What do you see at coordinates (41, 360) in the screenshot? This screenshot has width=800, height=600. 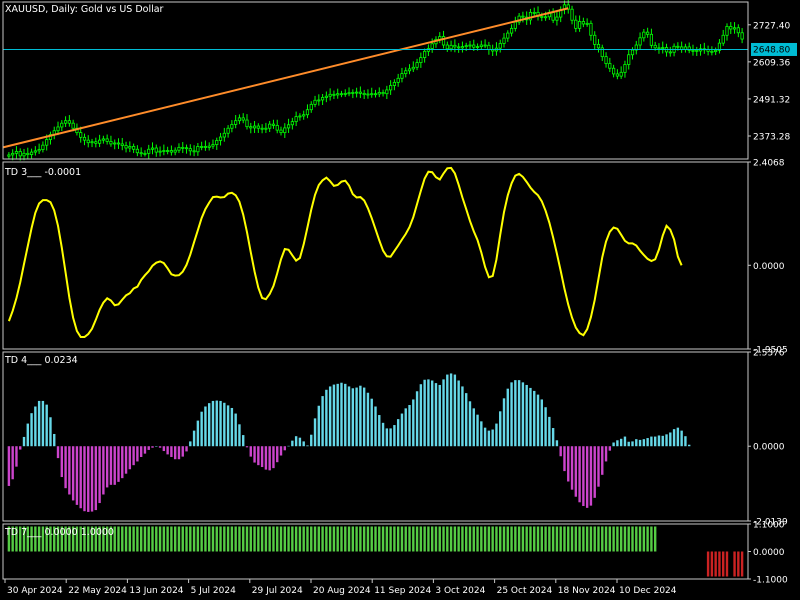 I see `td4-title: TD 4___ 0.0234` at bounding box center [41, 360].